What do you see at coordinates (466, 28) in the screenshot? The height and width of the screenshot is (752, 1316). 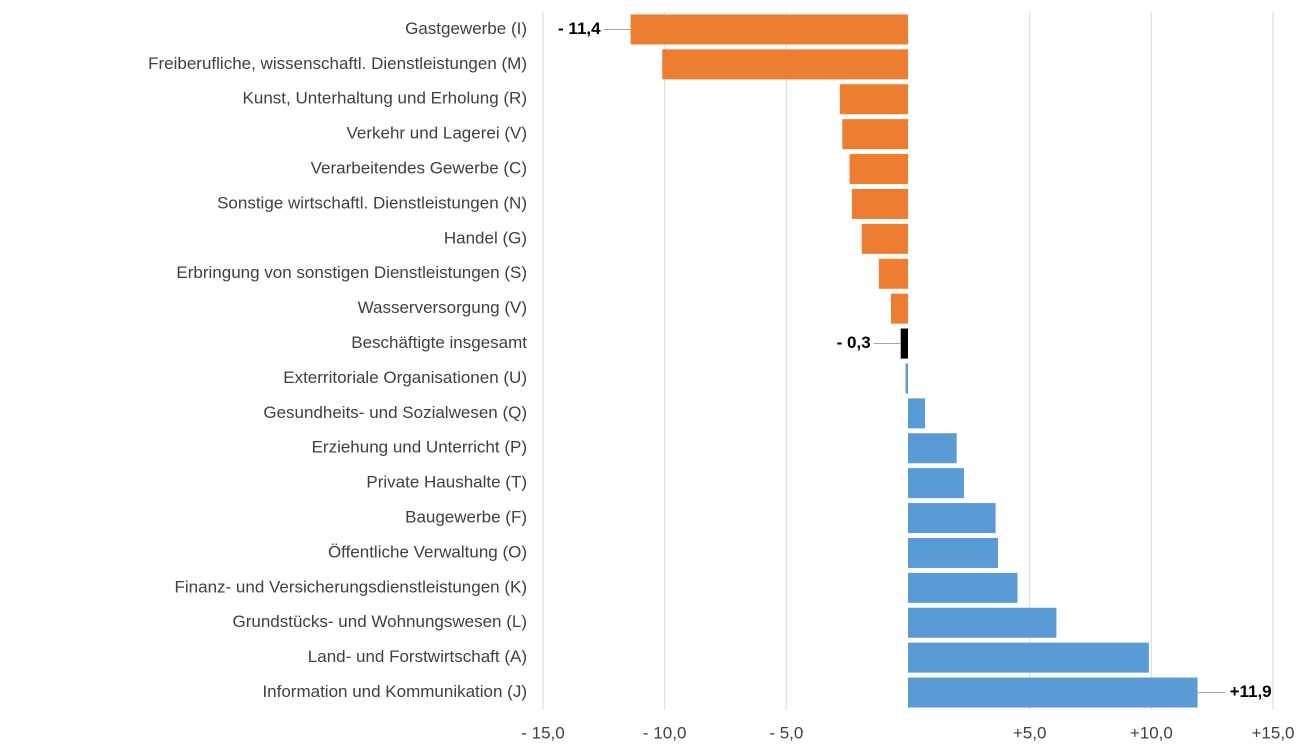 I see `y-tick-label: Gastgewerbe (I)` at bounding box center [466, 28].